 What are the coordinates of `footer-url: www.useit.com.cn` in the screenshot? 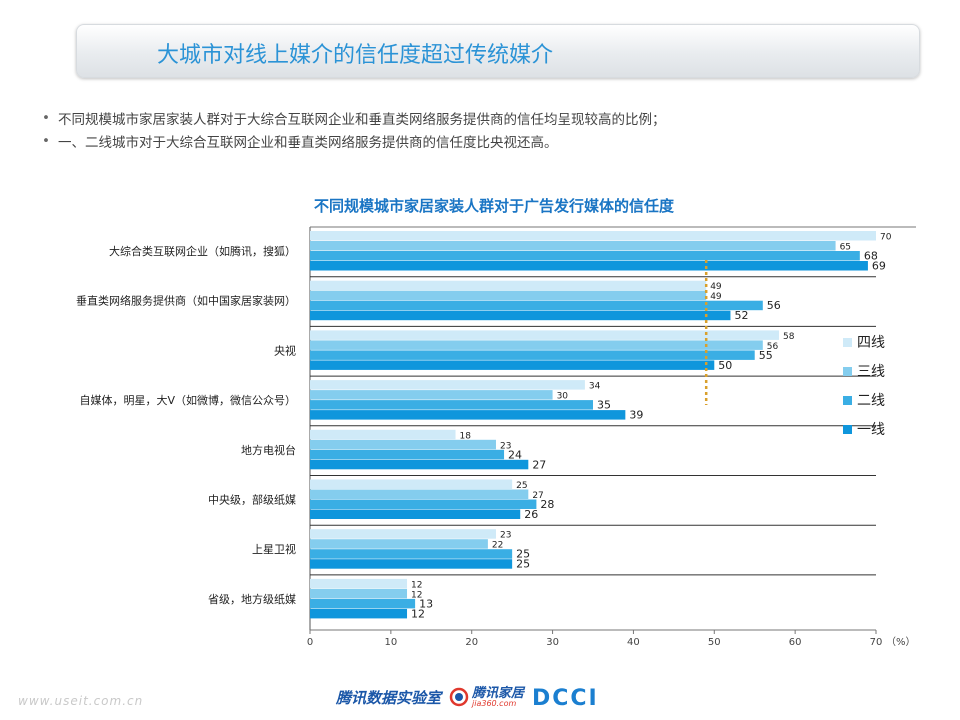 It's located at (81, 701).